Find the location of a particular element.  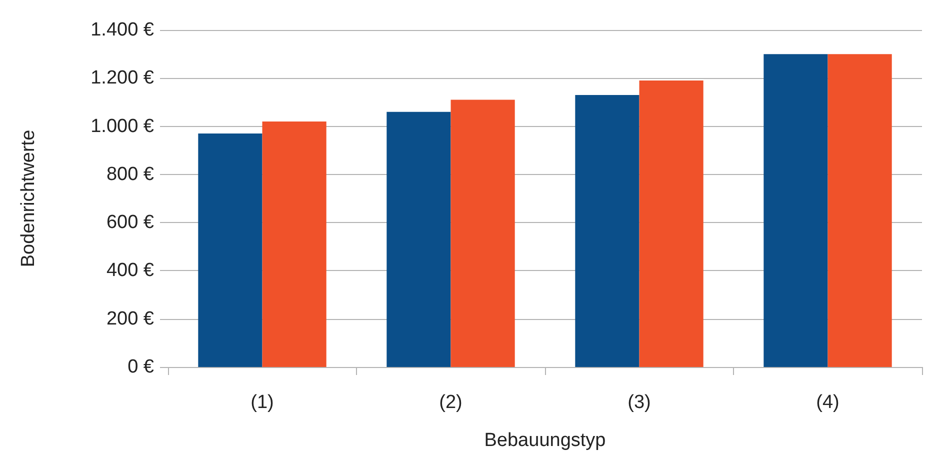

x-tick-label: (2) is located at coordinates (450, 402).